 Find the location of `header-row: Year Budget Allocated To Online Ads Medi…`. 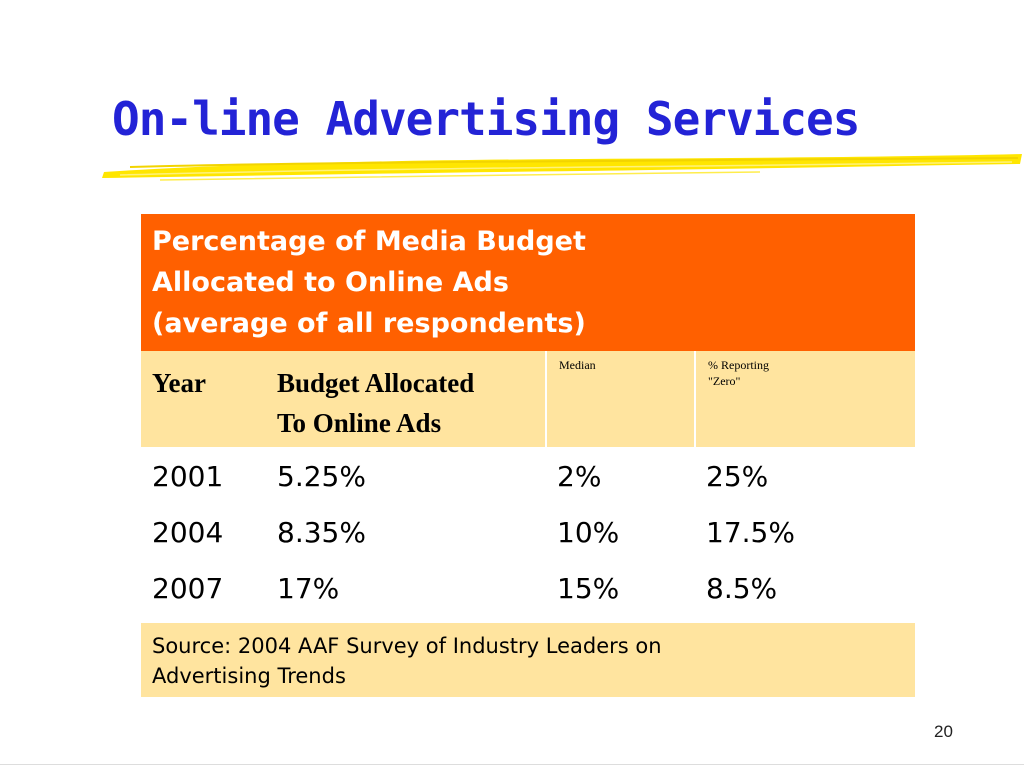

header-row: Year Budget Allocated To Online Ads Medi… is located at coordinates (528, 399).